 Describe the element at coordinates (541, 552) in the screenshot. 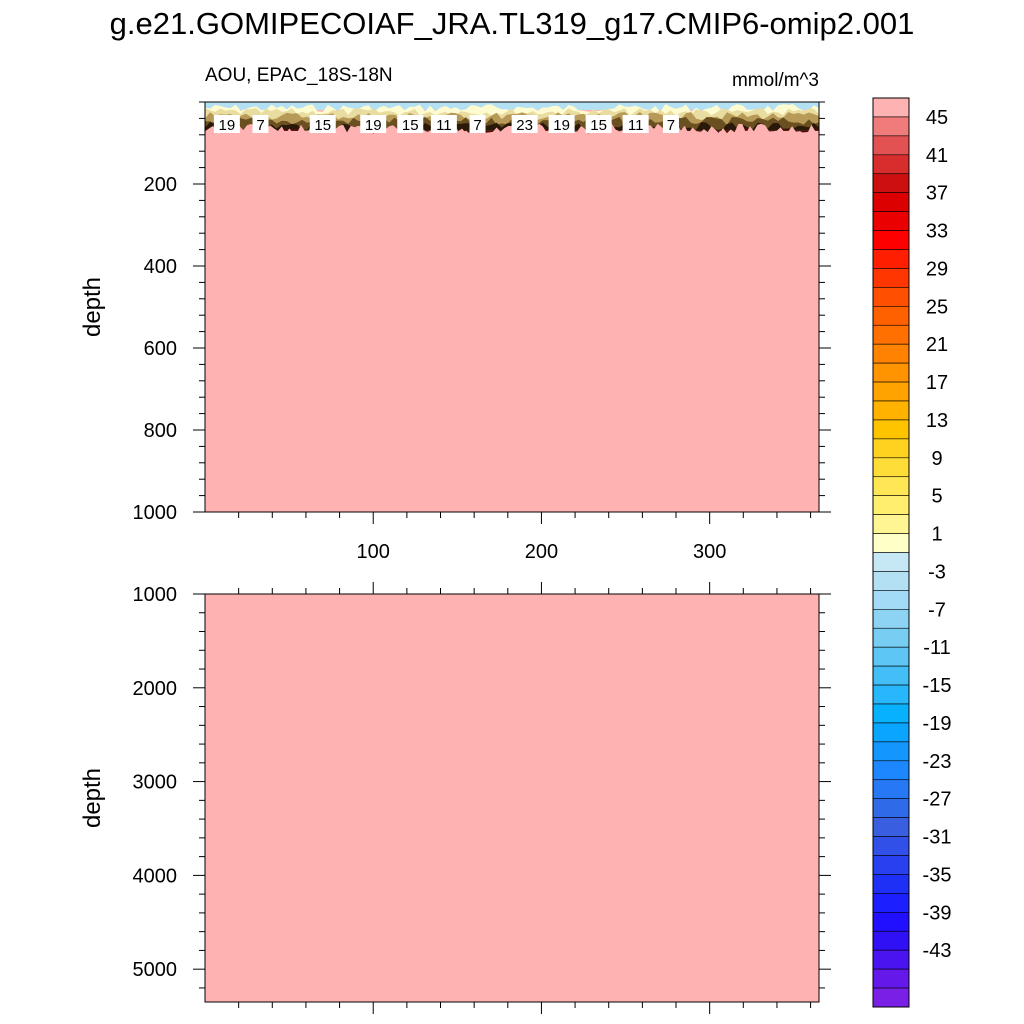

I see `x-tick-label: 200` at that location.